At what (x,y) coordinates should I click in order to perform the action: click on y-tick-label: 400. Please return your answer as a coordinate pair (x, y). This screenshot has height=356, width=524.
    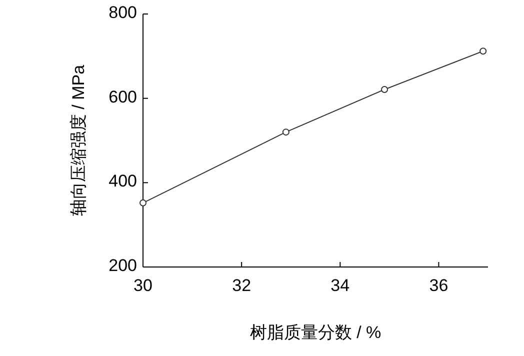
    Looking at the image, I should click on (122, 181).